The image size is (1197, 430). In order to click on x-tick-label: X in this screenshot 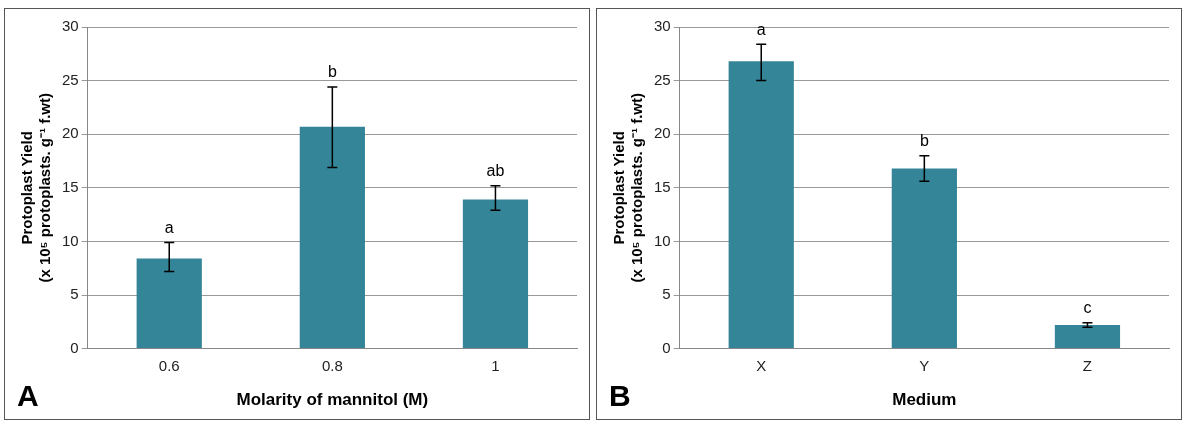, I will do `click(761, 365)`.